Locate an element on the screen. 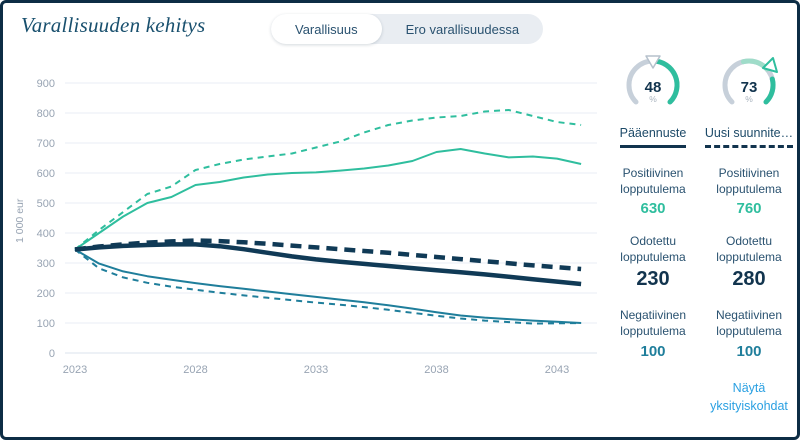 The width and height of the screenshot is (800, 440). stat-expected-uusi: Odotettu lopputulema 280 is located at coordinates (749, 262).